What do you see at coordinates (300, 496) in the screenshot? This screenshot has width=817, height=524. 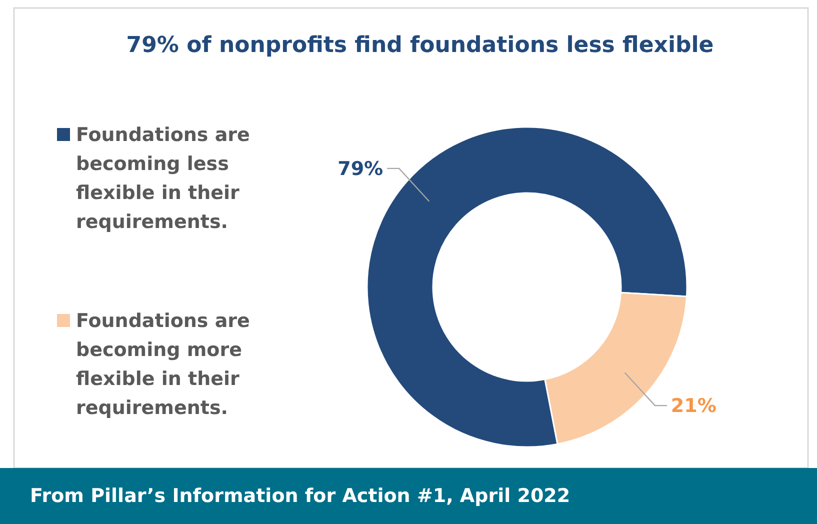 I see `text: From Pillar’s Information for Action #1, April 2022` at bounding box center [300, 496].